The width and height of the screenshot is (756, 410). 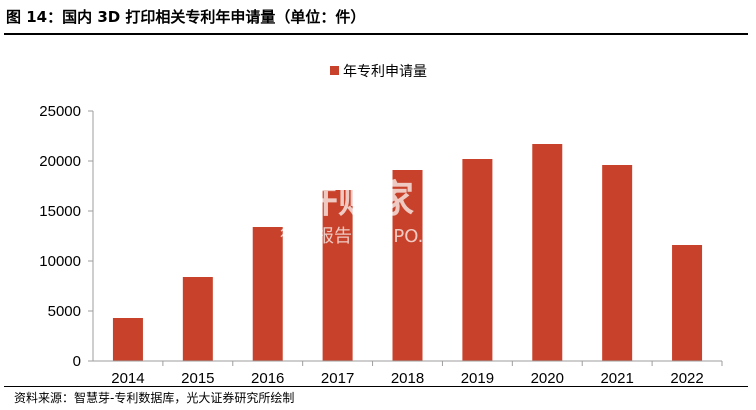 What do you see at coordinates (686, 378) in the screenshot?
I see `x-tick-label: 2022` at bounding box center [686, 378].